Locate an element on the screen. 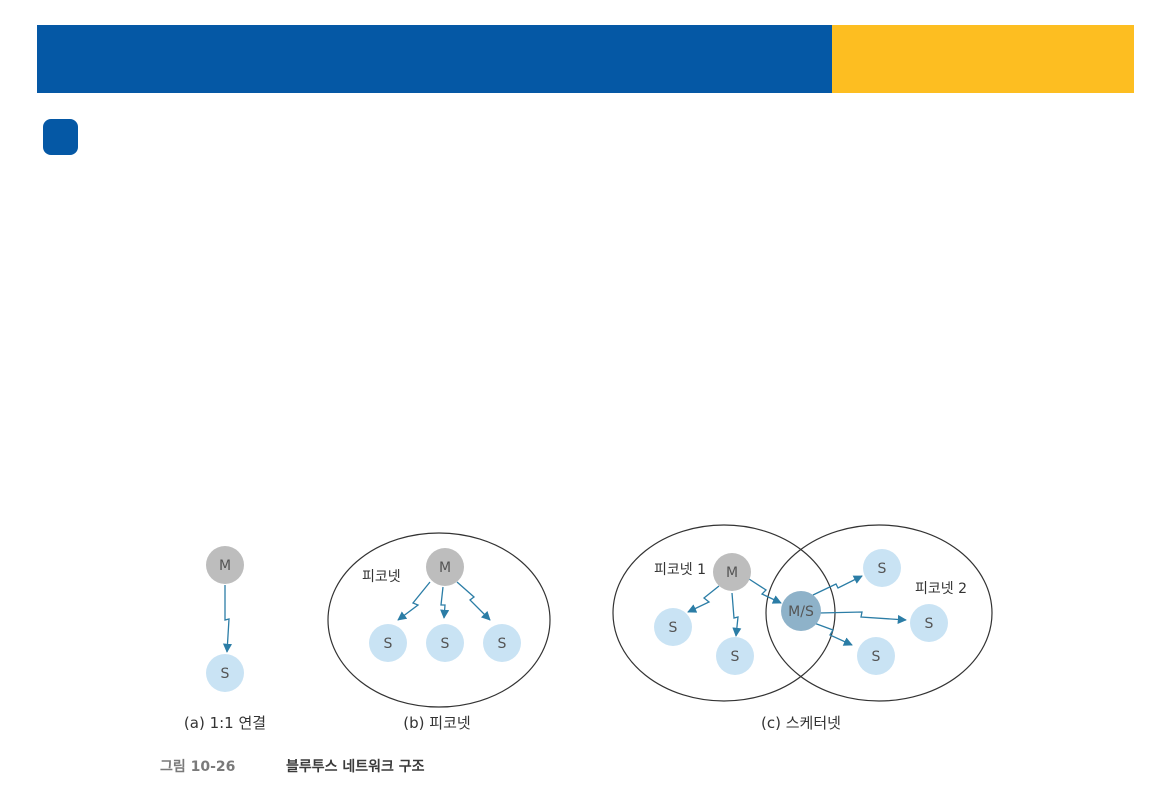 The width and height of the screenshot is (1170, 810). header-bar is located at coordinates (585, 59).